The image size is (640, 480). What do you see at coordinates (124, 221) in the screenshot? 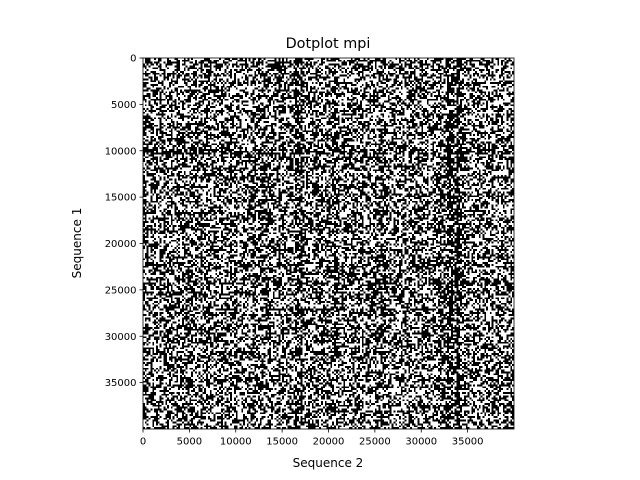
I see `y-axis: 0 5000 10000 15000 20000 25000 30000 35000` at bounding box center [124, 221].